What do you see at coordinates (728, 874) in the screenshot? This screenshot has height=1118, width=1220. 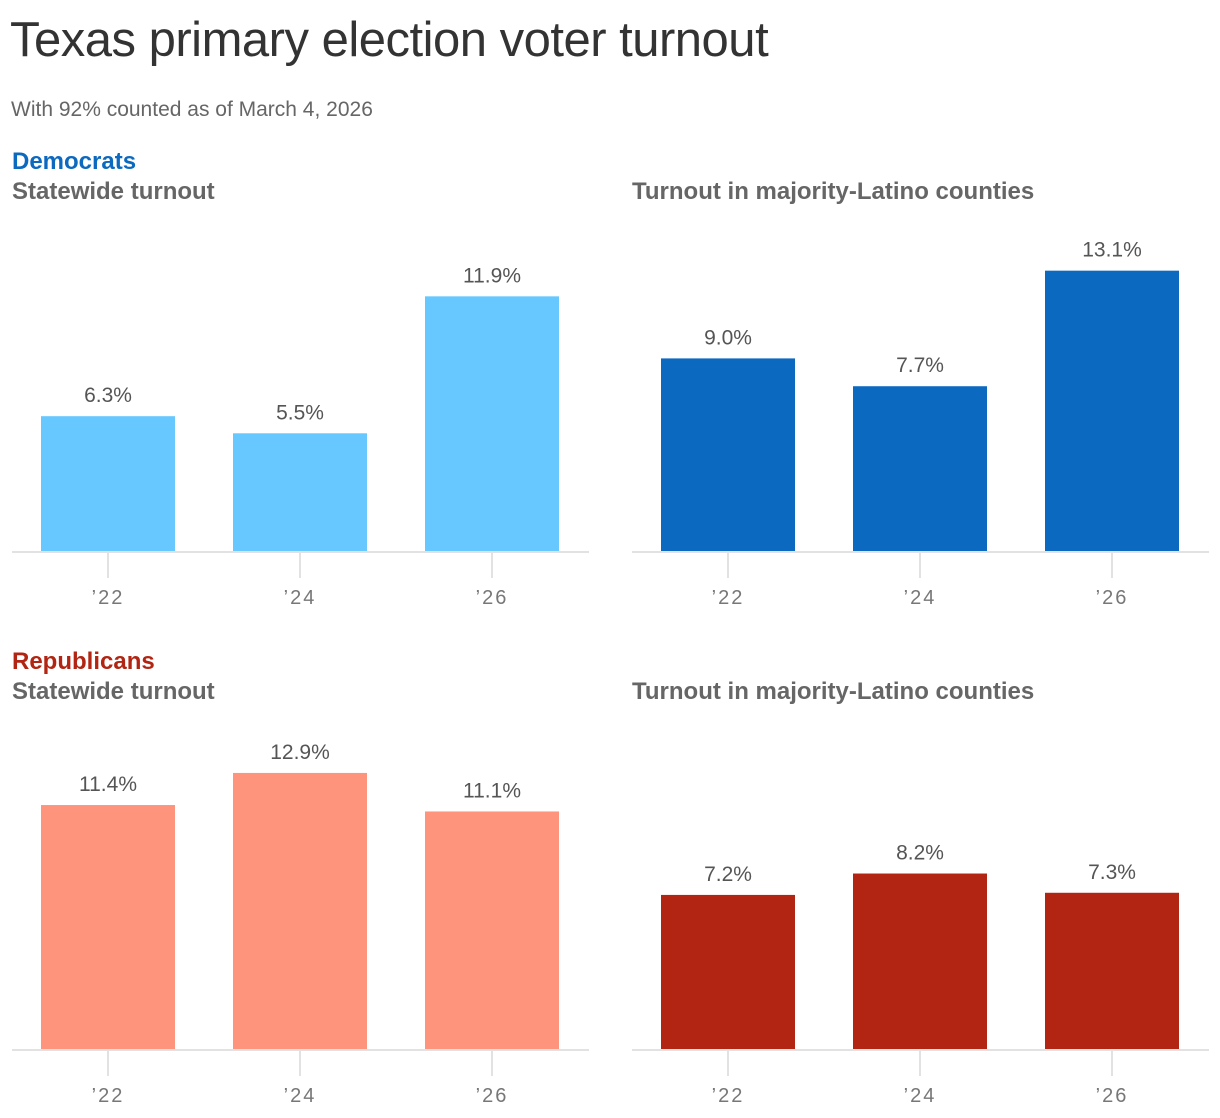 I see `data-label: 7.2%` at bounding box center [728, 874].